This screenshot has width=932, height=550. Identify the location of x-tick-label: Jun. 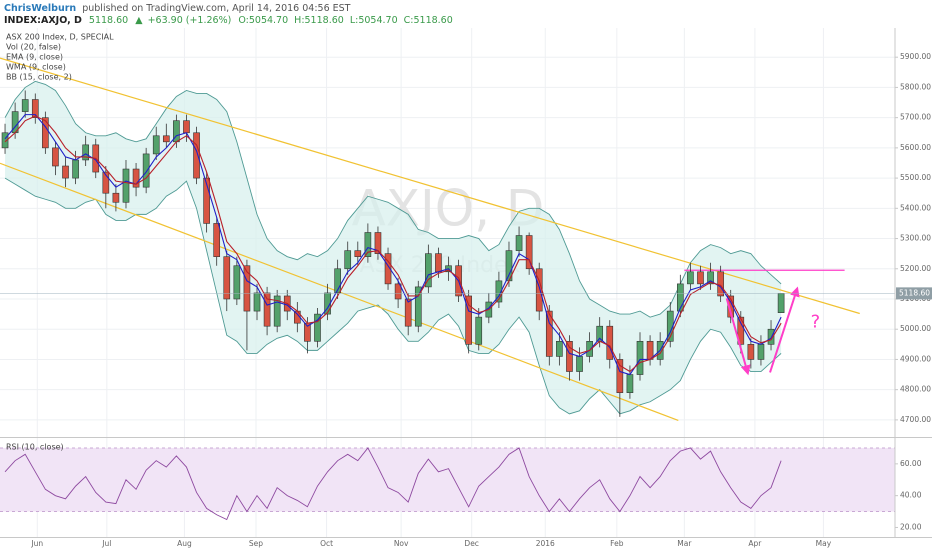
(36, 543).